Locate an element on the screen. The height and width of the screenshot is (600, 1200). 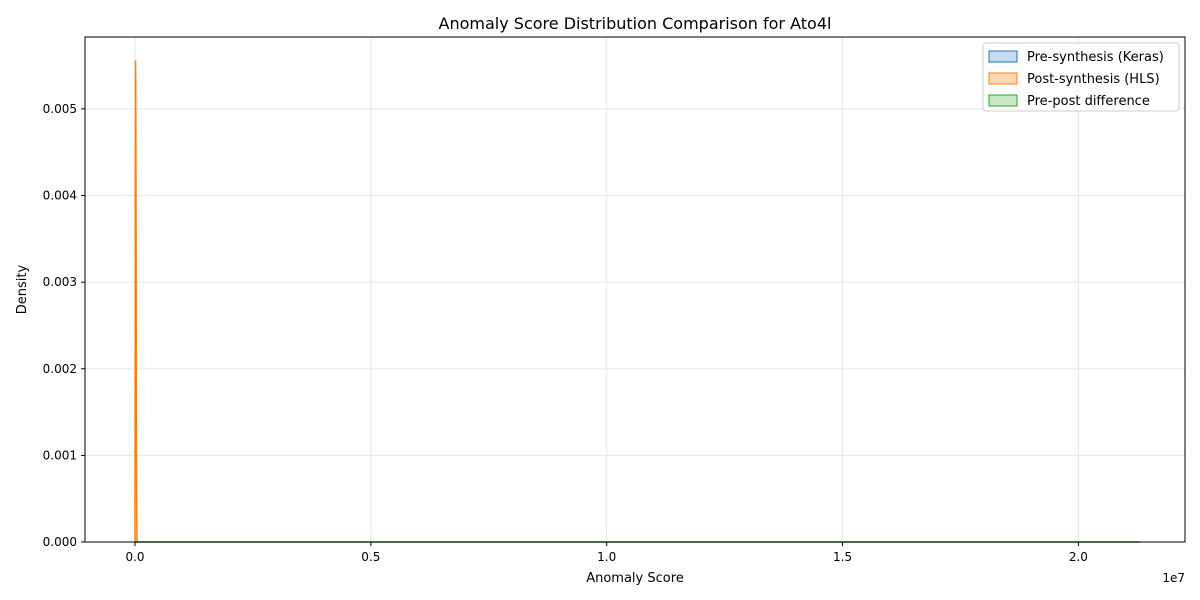
y-tick-label: 0.000 is located at coordinates (60, 542).